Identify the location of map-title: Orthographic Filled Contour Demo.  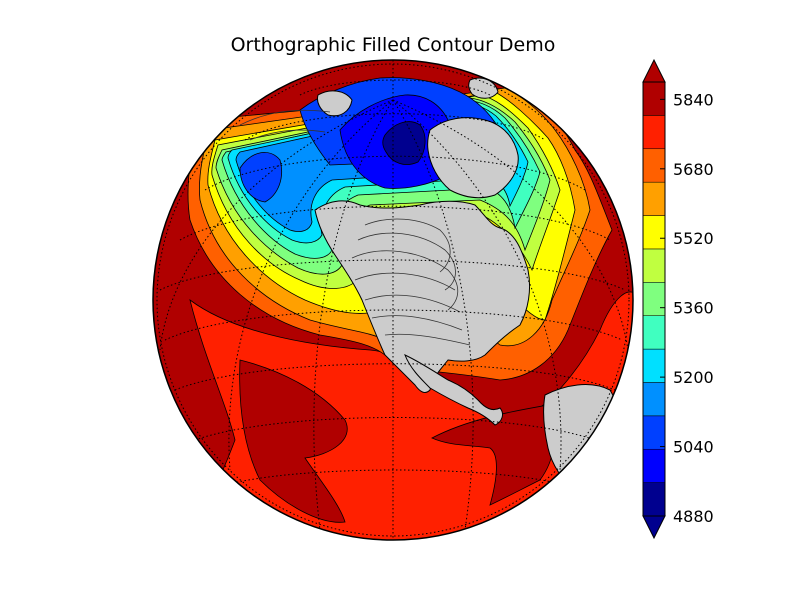
(393, 45).